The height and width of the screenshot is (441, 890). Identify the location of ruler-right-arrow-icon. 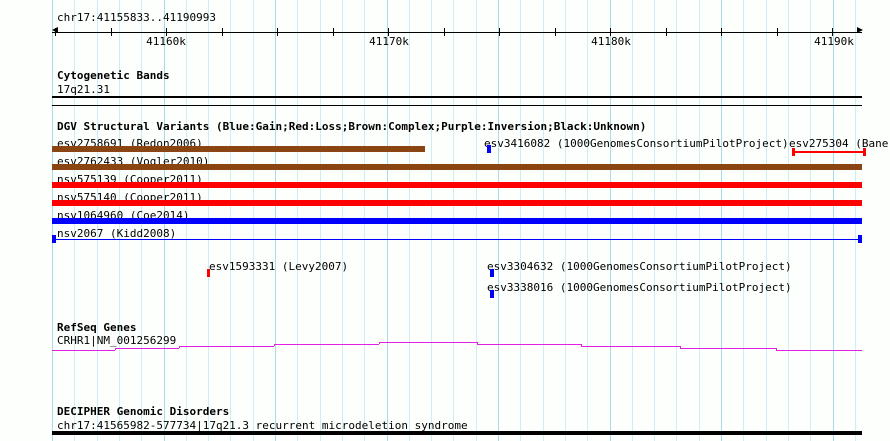
(860, 30).